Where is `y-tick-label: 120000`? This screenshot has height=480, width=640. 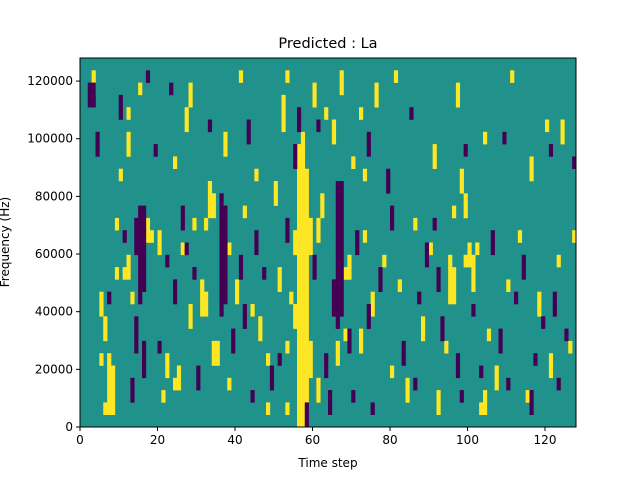
y-tick-label: 120000 is located at coordinates (50, 81).